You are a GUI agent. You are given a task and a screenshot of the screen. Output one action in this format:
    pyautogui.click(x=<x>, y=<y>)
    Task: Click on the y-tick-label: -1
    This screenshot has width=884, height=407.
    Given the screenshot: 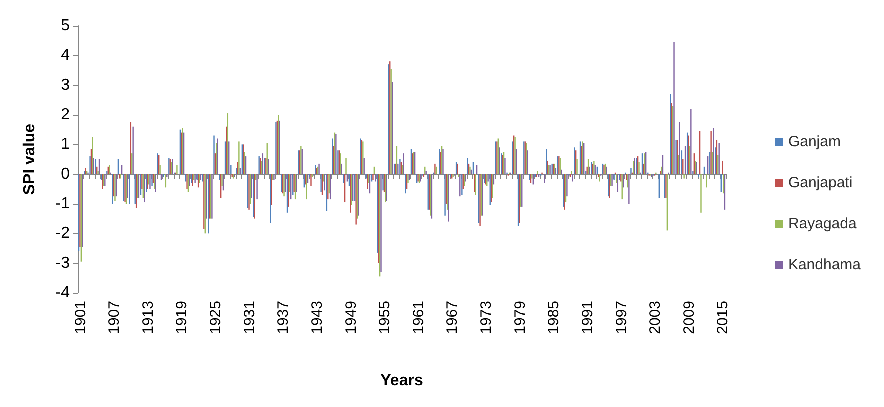 What is the action you would take?
    pyautogui.click(x=63, y=204)
    